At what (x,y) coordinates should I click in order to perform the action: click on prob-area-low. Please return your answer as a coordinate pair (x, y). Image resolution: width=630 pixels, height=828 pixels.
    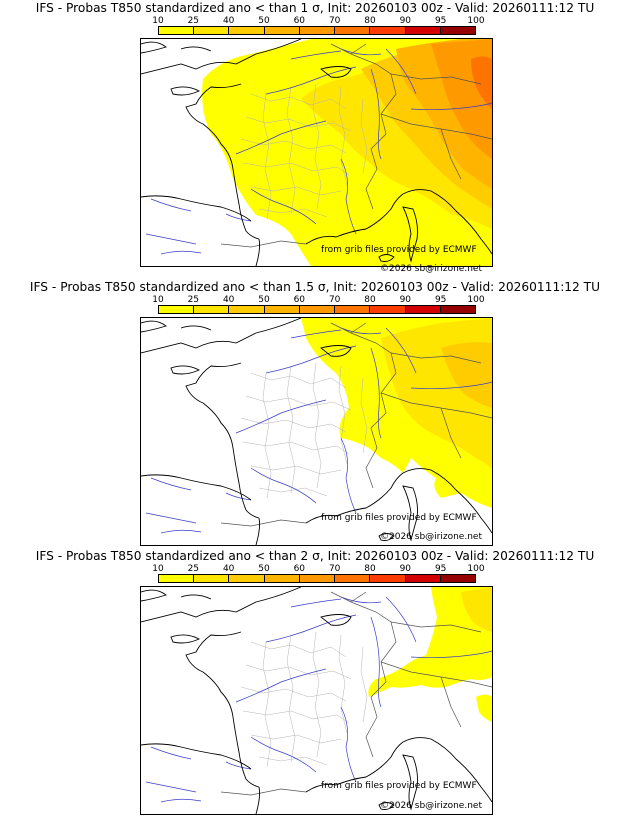
    Looking at the image, I should click on (430, 642).